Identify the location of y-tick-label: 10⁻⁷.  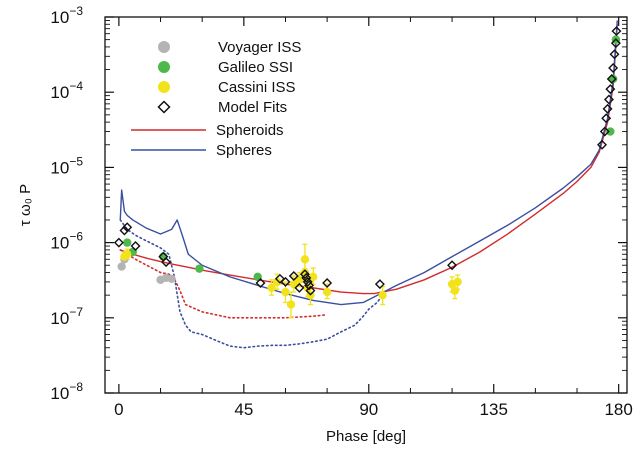
(66, 316).